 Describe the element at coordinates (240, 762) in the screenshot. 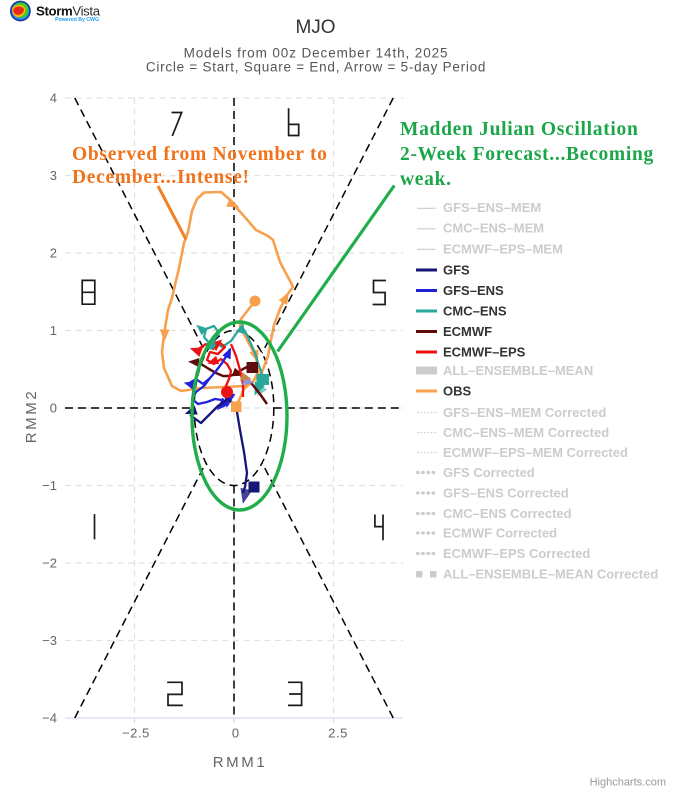

I see `svg-text: RMM1` at that location.